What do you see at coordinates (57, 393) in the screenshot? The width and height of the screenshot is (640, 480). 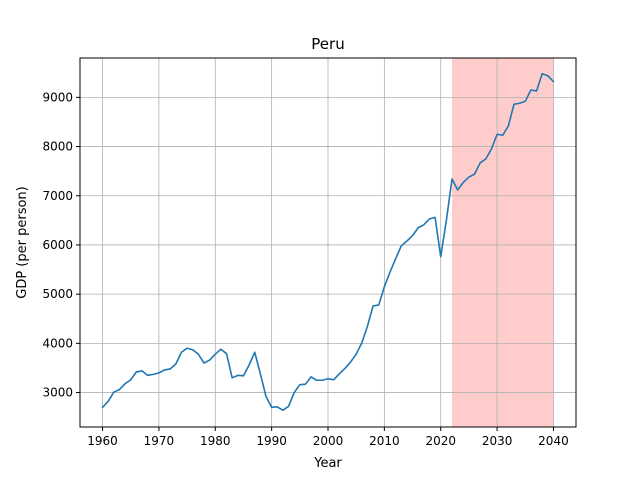 I see `y-tick-label-3000: 3000` at bounding box center [57, 393].